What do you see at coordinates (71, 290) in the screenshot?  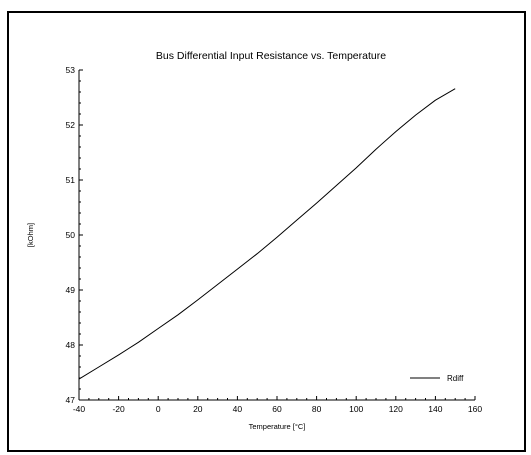 I see `y-tick-label: 49` at bounding box center [71, 290].